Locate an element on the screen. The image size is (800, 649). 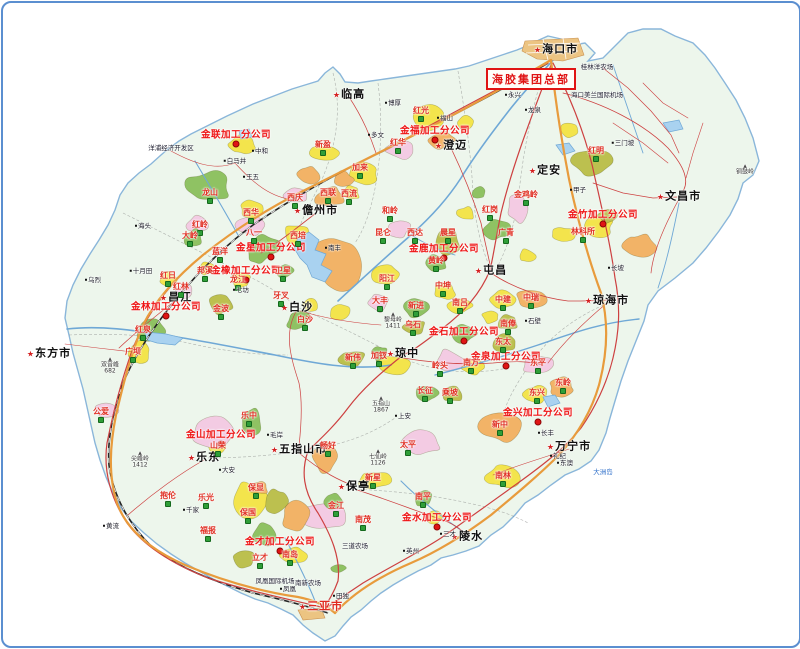
city-label: ★海口市 is located at coordinates (556, 49).